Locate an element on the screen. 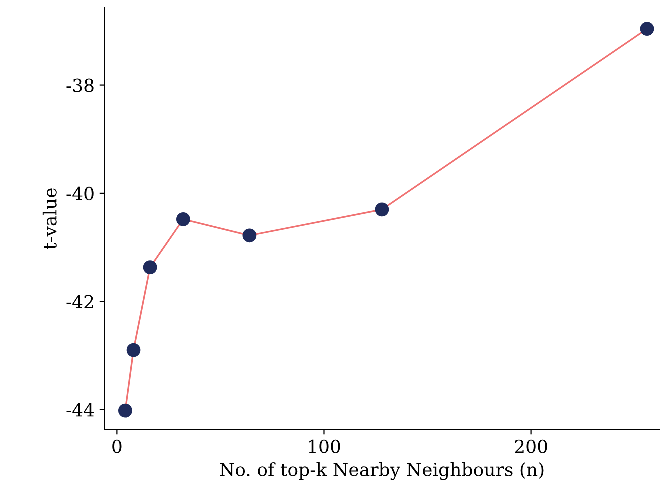  y-axis-title: t-value is located at coordinates (49, 219).